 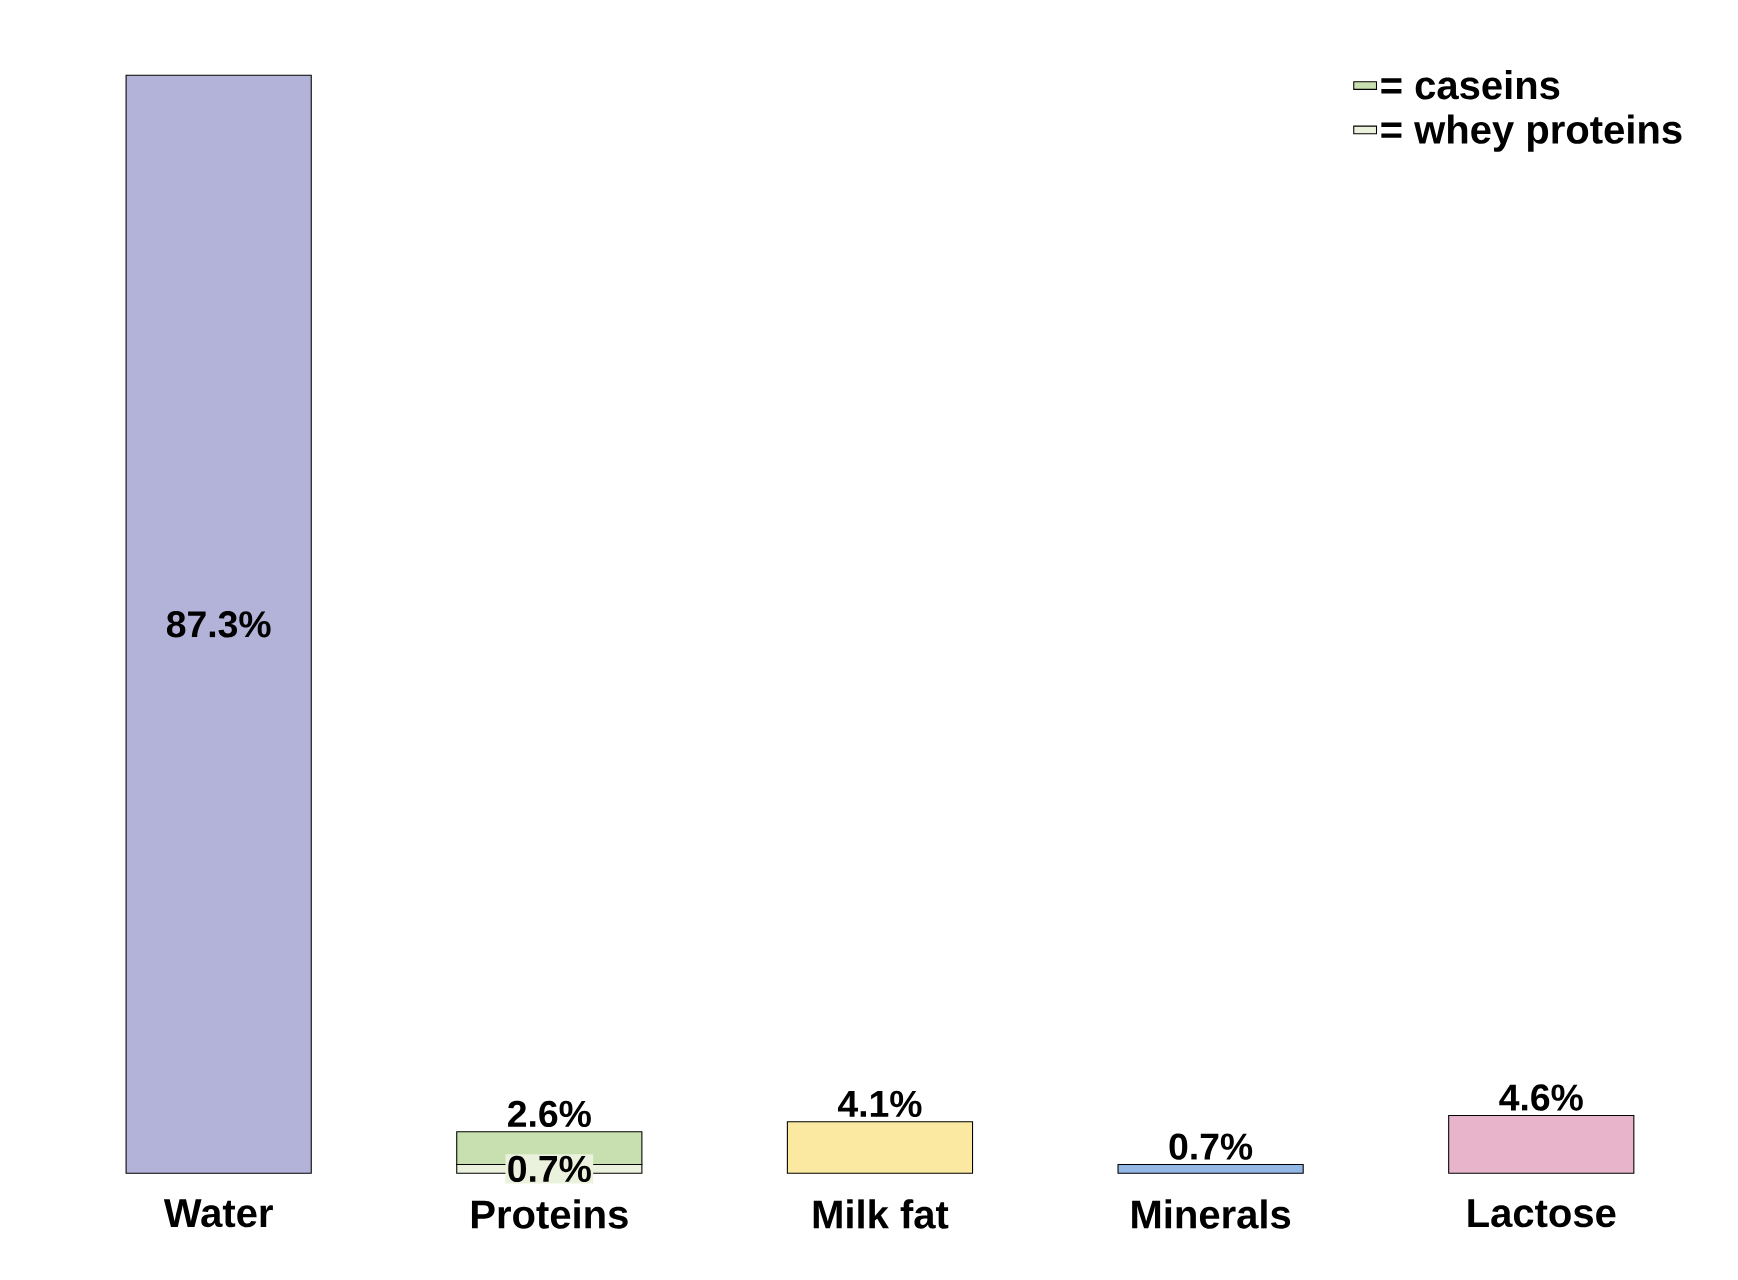 I want to click on x-tick-label: Lactose, so click(x=1542, y=1213).